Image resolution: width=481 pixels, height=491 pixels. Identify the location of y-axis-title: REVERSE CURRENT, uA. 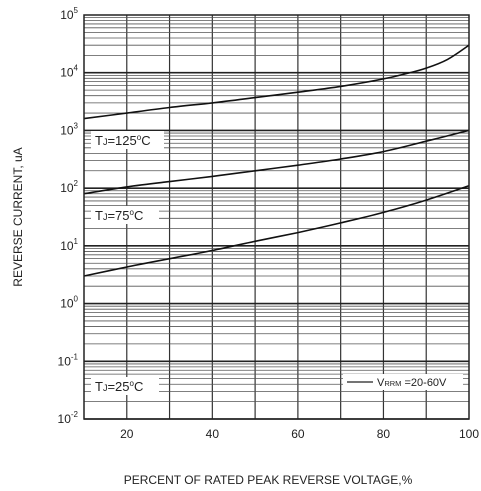
(18, 216).